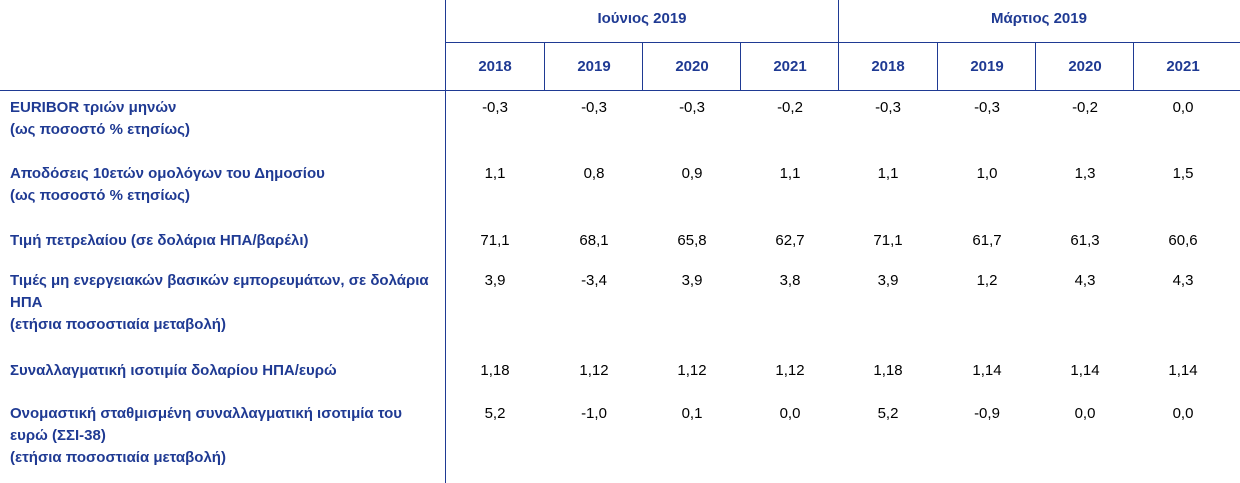  What do you see at coordinates (987, 240) in the screenshot?
I see `table-cell: 61,7` at bounding box center [987, 240].